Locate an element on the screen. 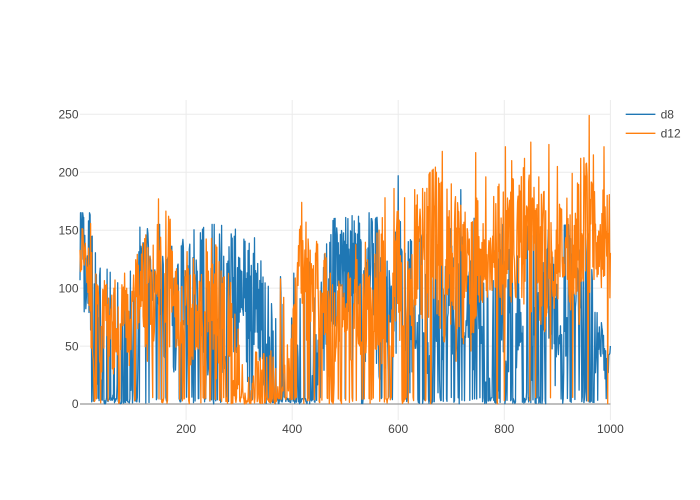  svg-text: 50 is located at coordinates (72, 346).